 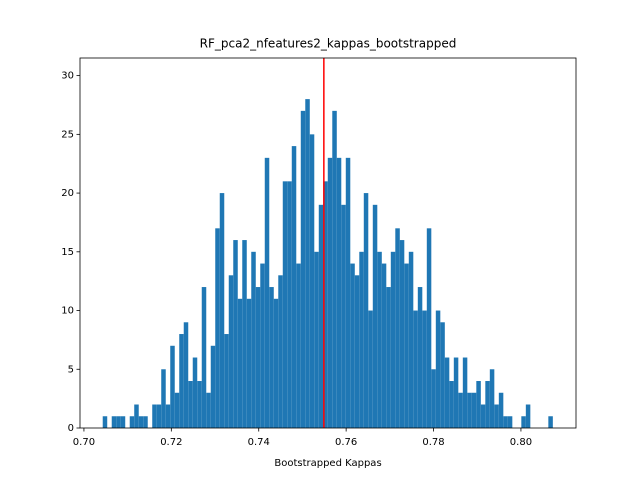 I want to click on x-tick-label: 0.78, so click(x=433, y=442).